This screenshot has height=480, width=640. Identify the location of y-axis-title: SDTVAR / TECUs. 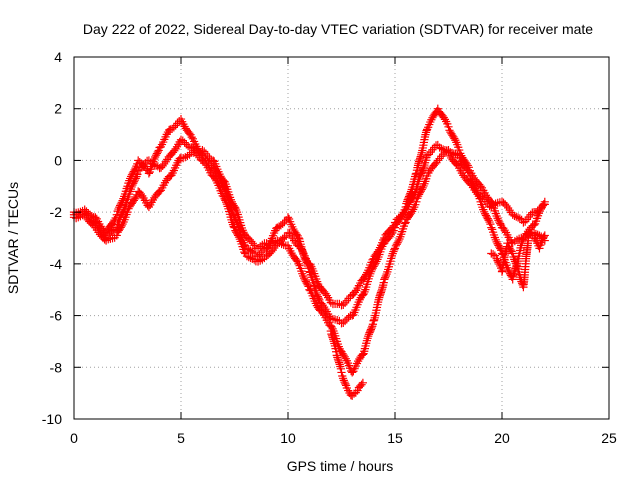
(13, 238).